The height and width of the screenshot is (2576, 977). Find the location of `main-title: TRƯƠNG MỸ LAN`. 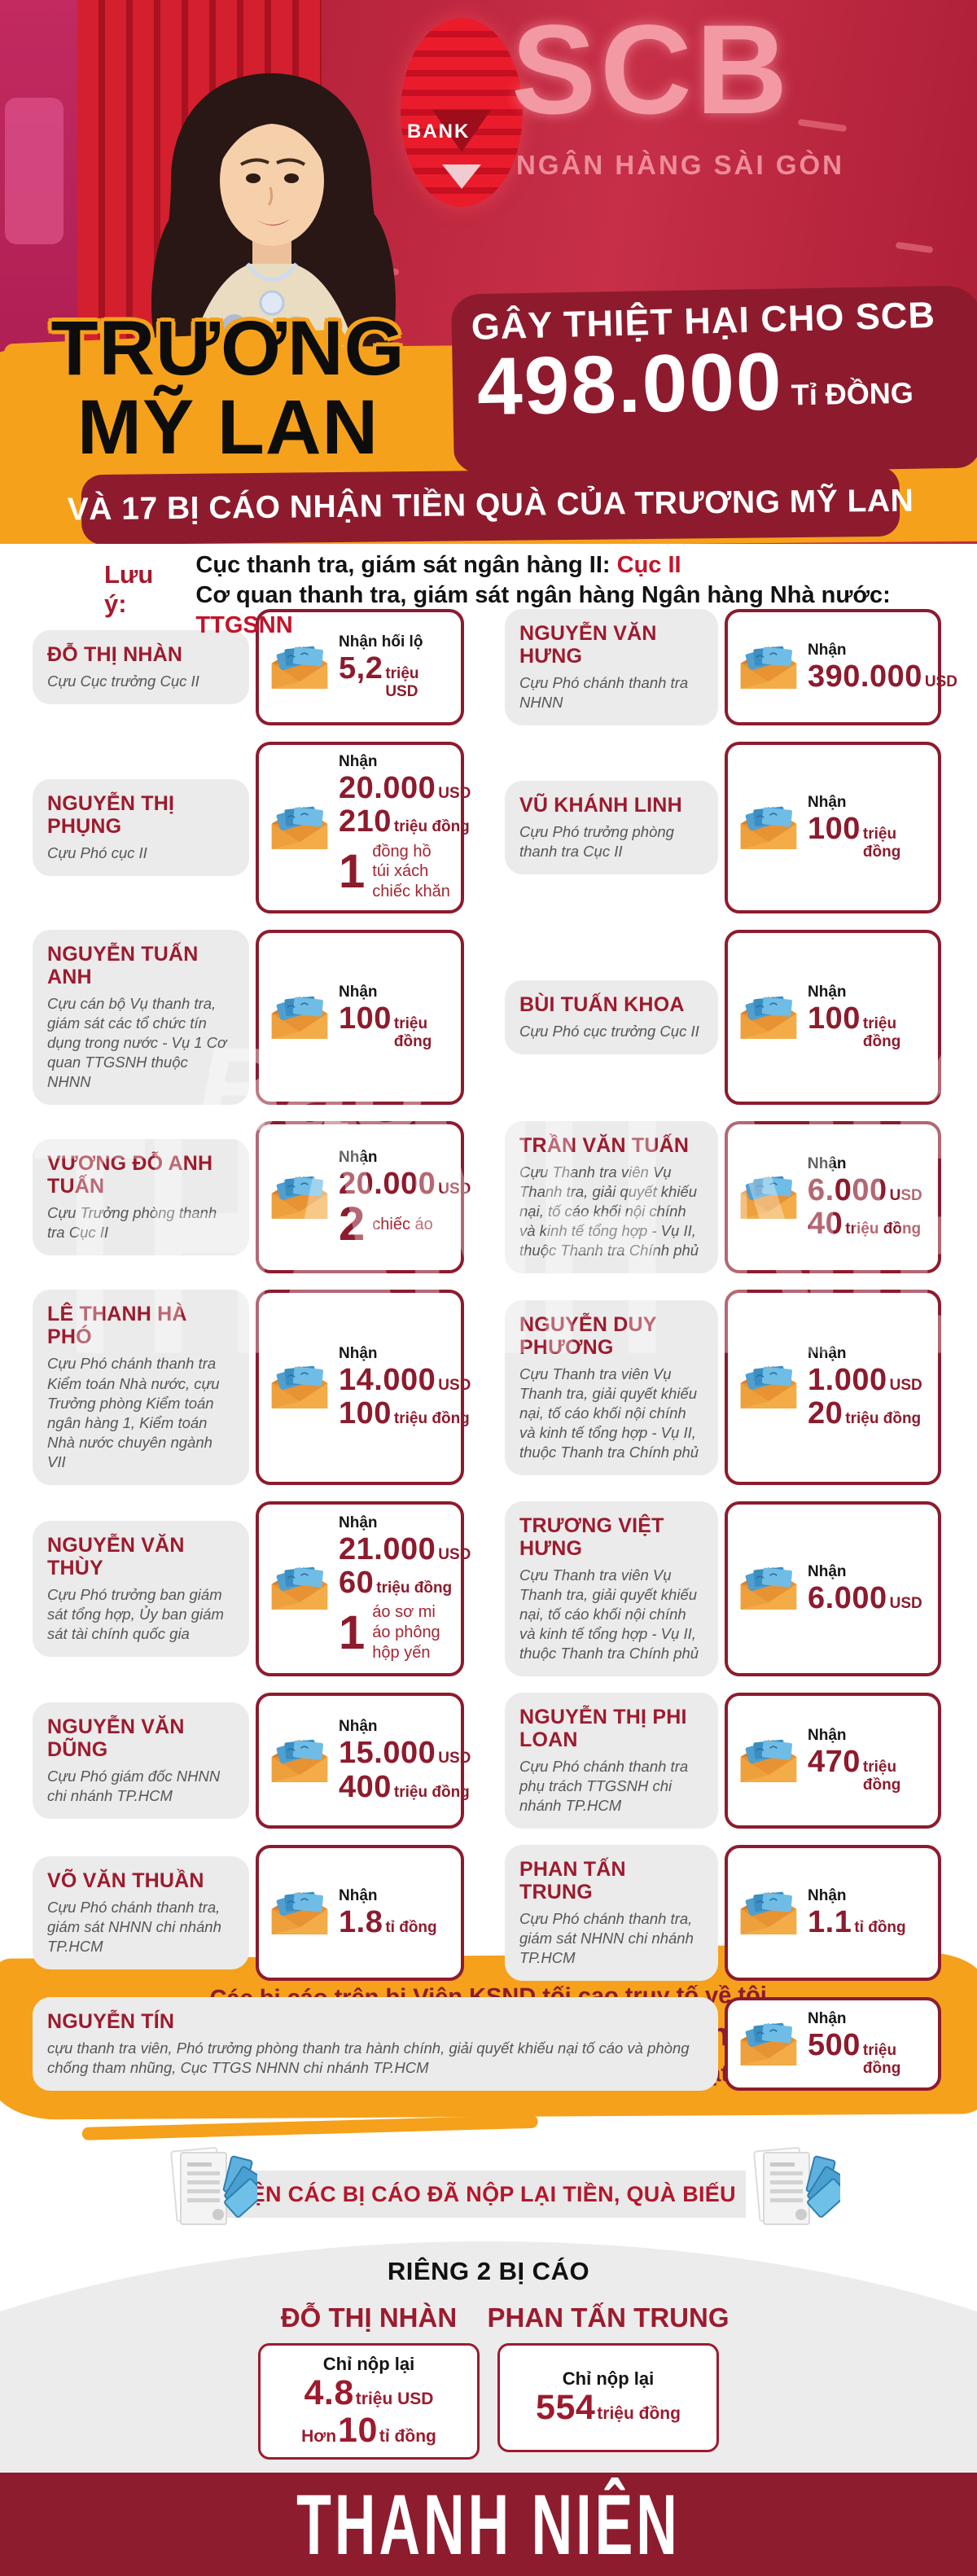

main-title: TRƯƠNG MỸ LAN is located at coordinates (228, 388).